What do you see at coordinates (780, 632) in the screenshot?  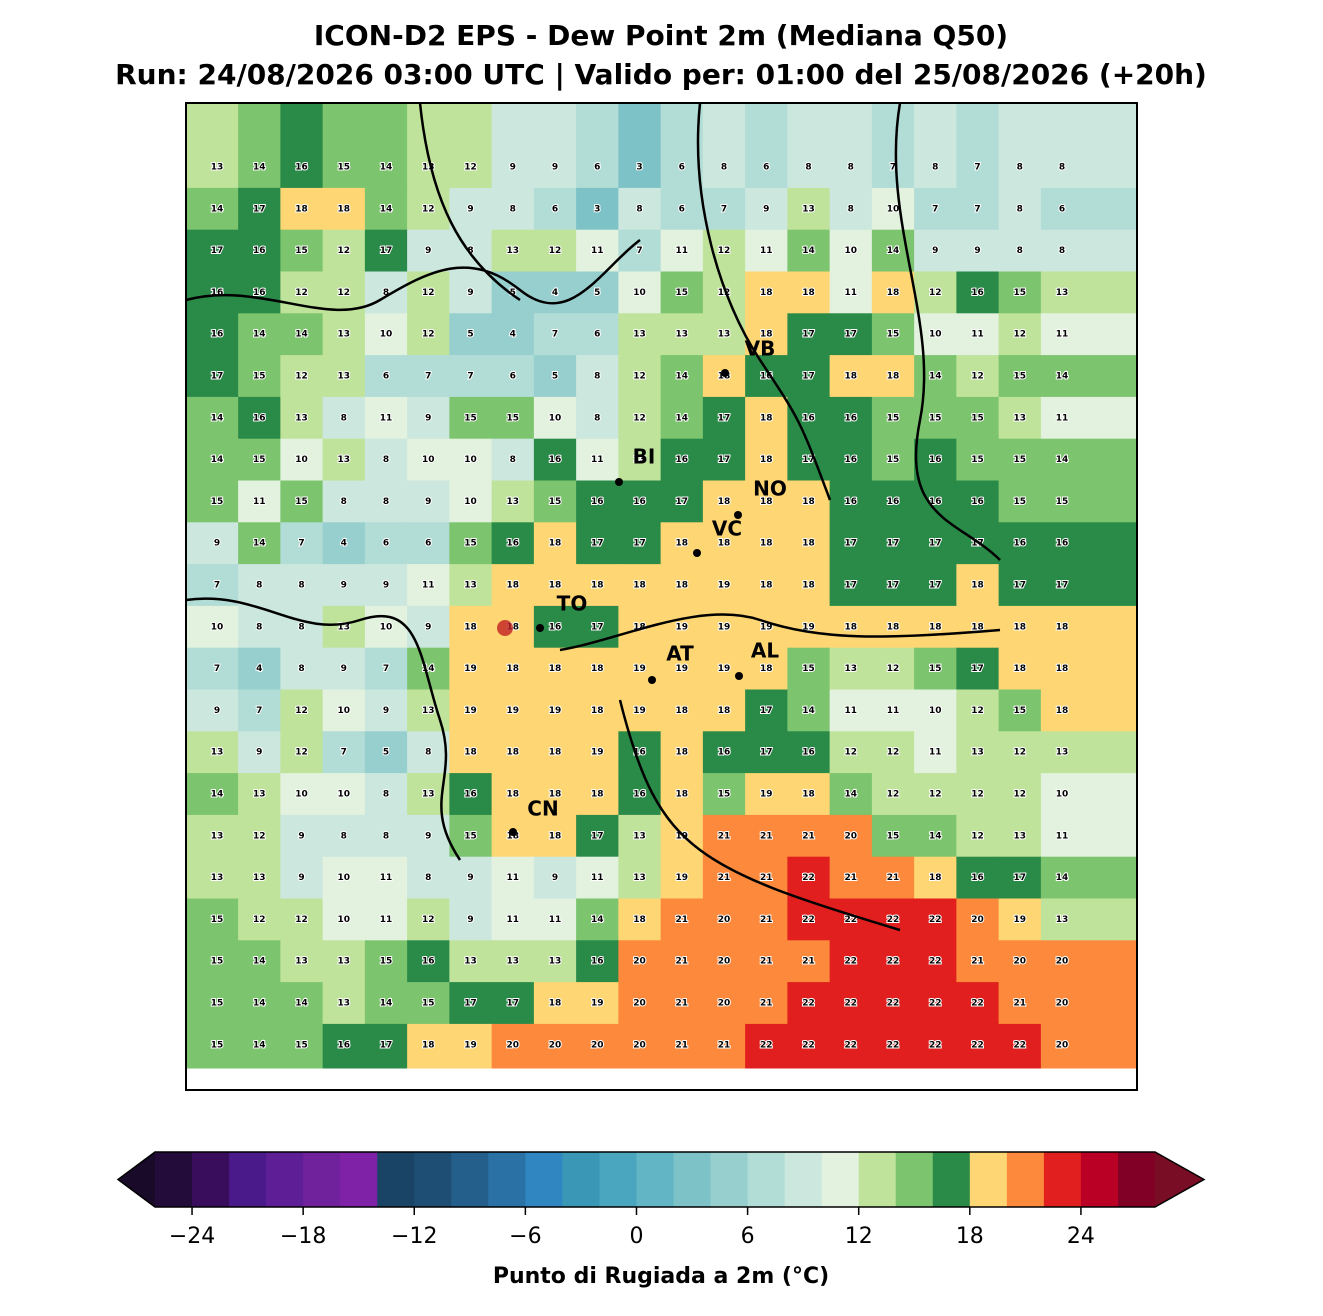 I see `border` at bounding box center [780, 632].